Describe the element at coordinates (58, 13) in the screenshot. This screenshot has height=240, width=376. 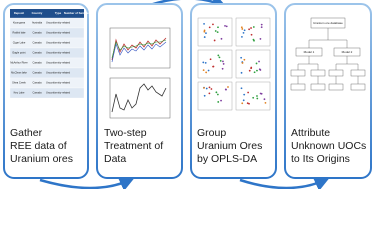
I see `header-cell: Type` at that location.